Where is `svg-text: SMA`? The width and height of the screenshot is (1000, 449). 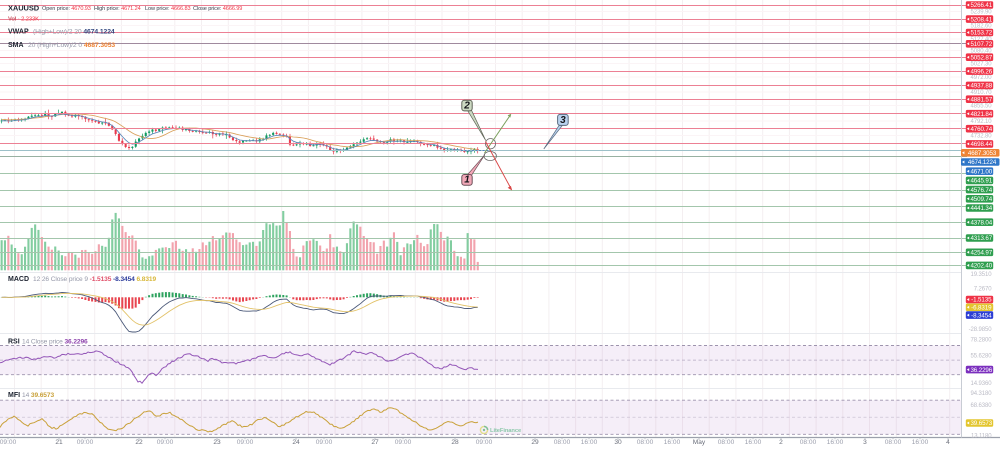
svg-text: SMA is located at coordinates (16, 45).